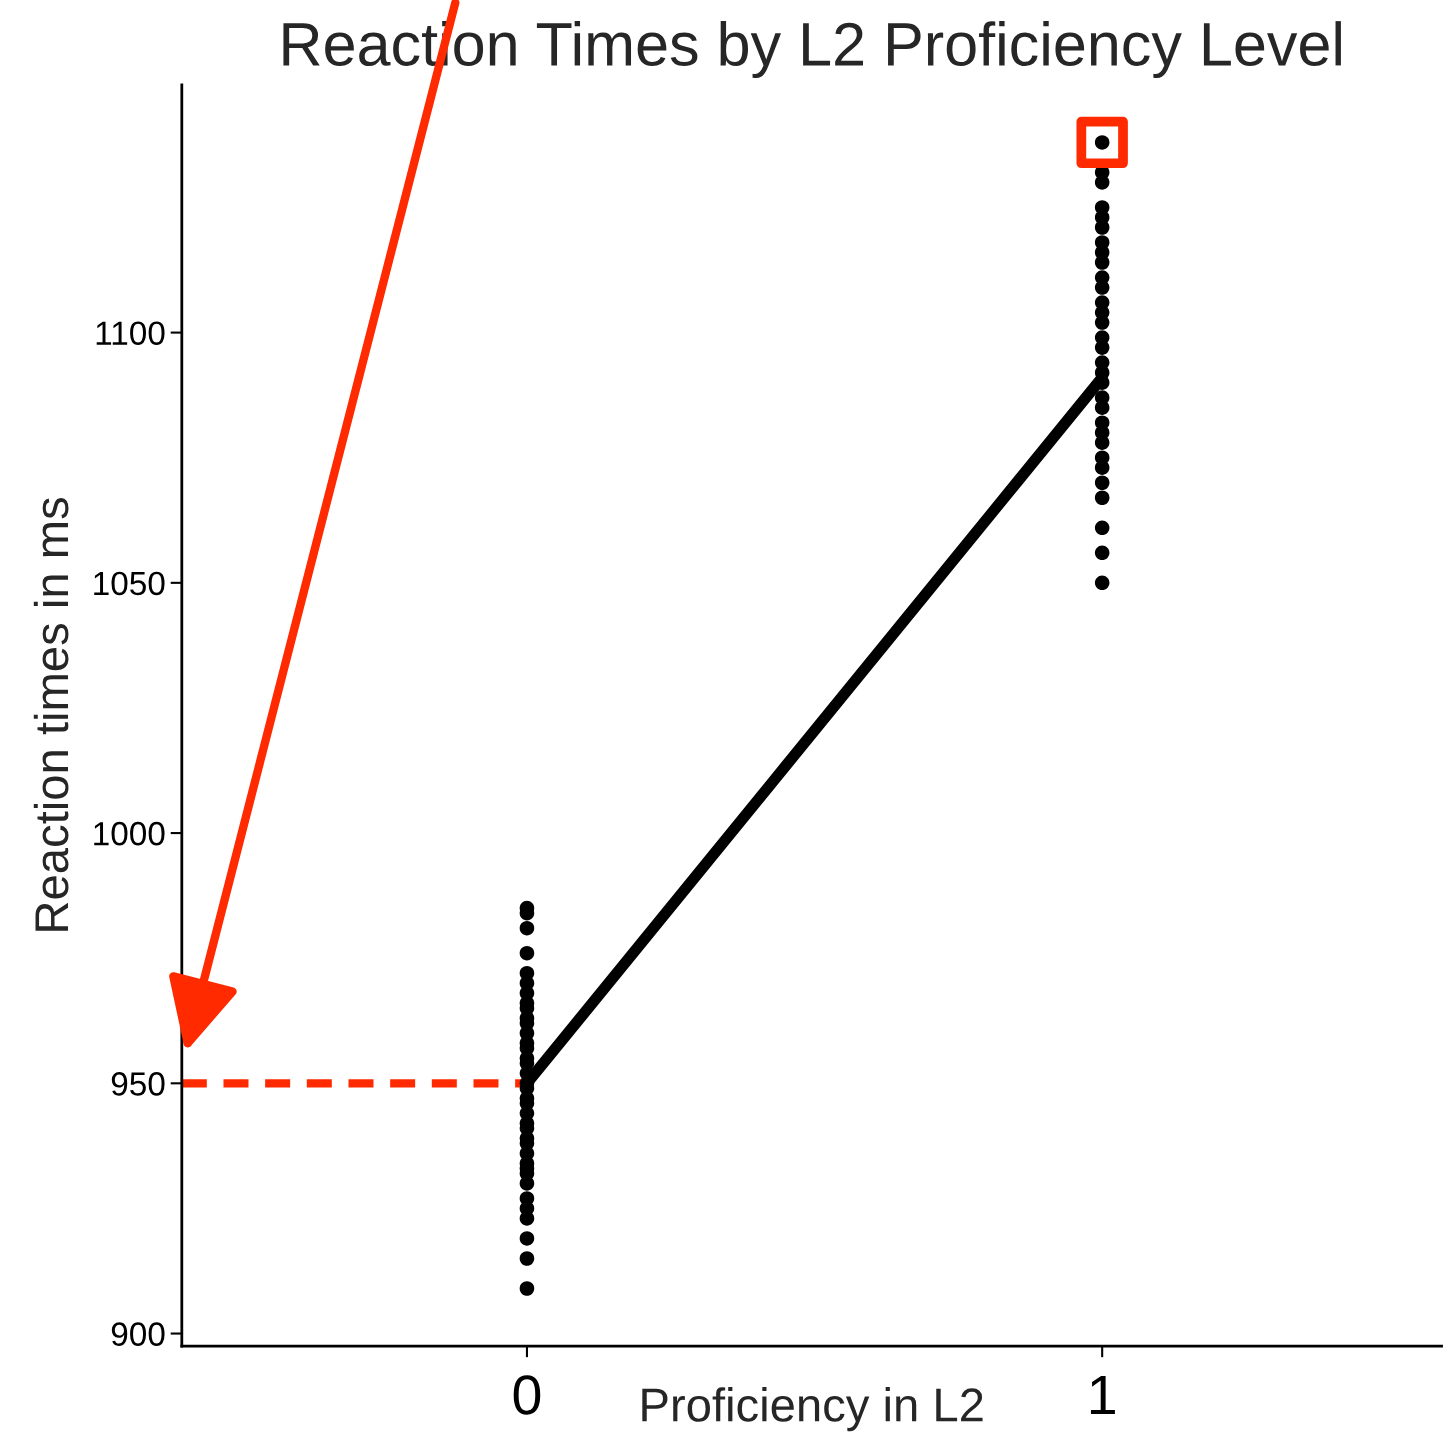 The width and height of the screenshot is (1443, 1453). I want to click on y-tick-label: 1000, so click(129, 833).